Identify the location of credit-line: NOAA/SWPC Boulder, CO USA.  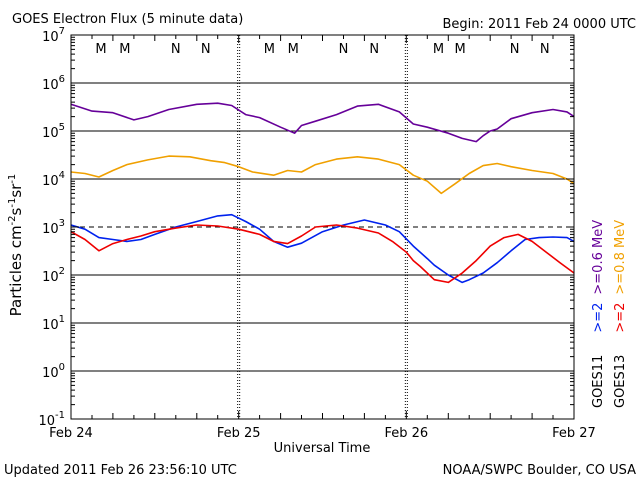
(539, 470).